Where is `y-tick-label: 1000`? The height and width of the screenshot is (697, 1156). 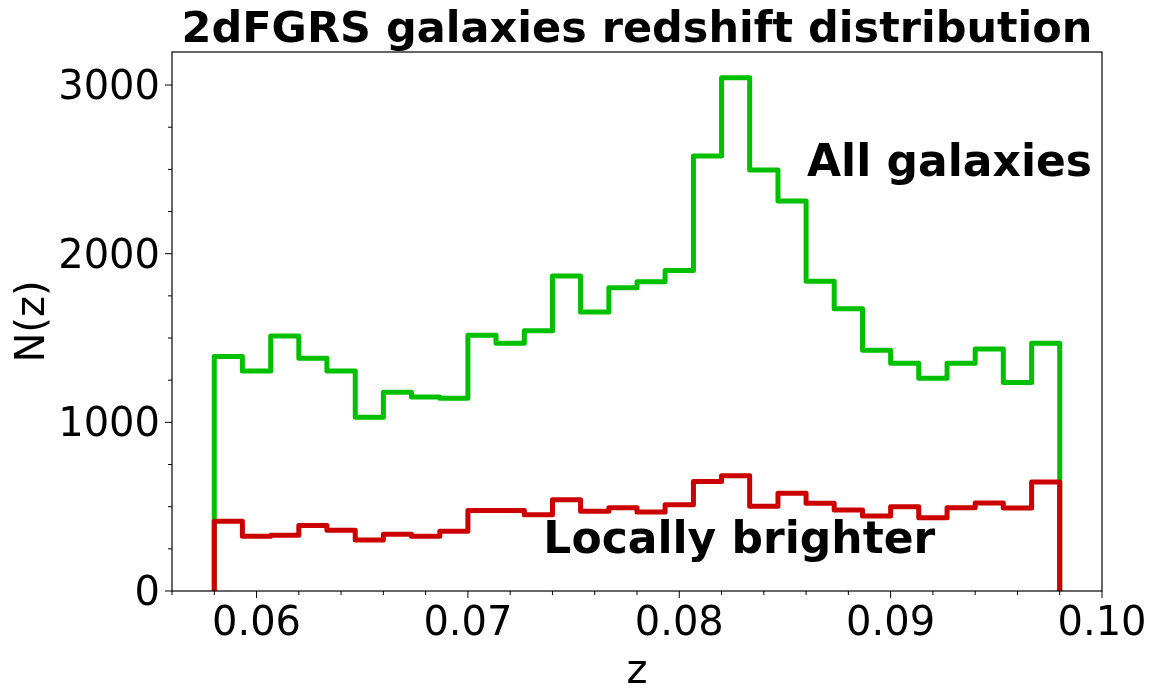
y-tick-label: 1000 is located at coordinates (109, 422).